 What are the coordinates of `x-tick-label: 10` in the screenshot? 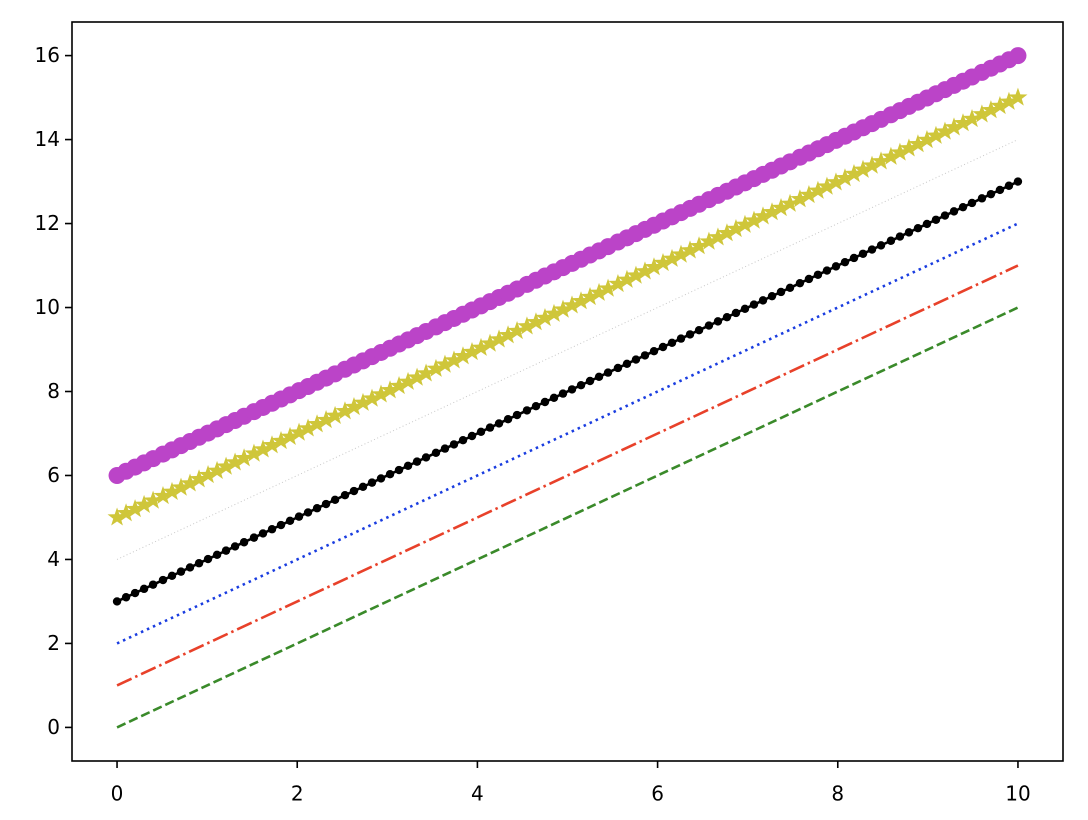 It's located at (1017, 794).